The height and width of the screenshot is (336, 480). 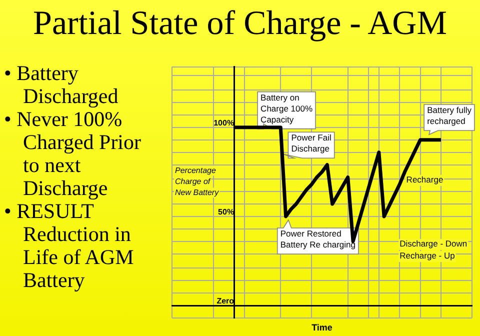 What do you see at coordinates (73, 153) in the screenshot?
I see `text: • Never 100% Charged Prior to next Discharge` at bounding box center [73, 153].